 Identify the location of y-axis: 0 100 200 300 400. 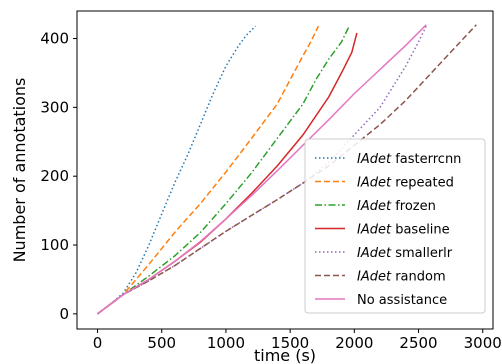
(58, 176).